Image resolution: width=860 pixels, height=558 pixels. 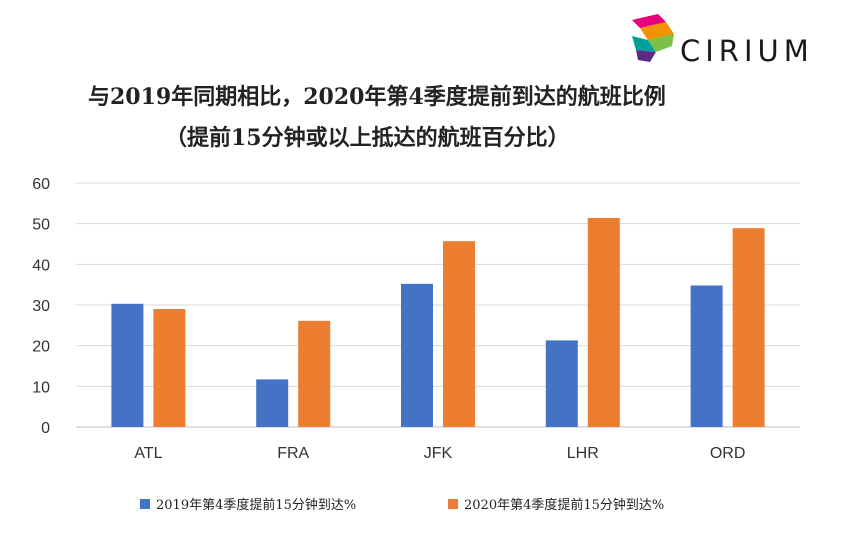 I want to click on x-tick-label: FRA, so click(x=293, y=453).